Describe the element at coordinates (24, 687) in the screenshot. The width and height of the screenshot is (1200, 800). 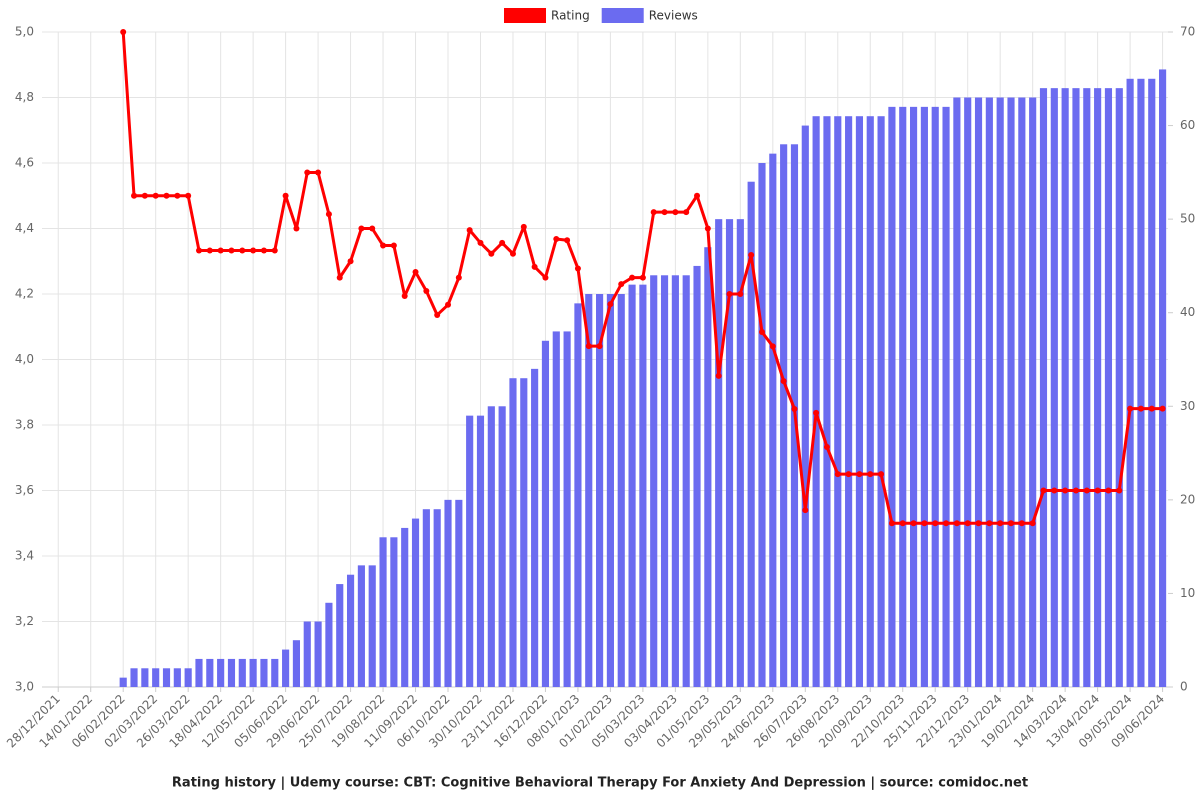
I see `y-tick-label: 3,0` at that location.